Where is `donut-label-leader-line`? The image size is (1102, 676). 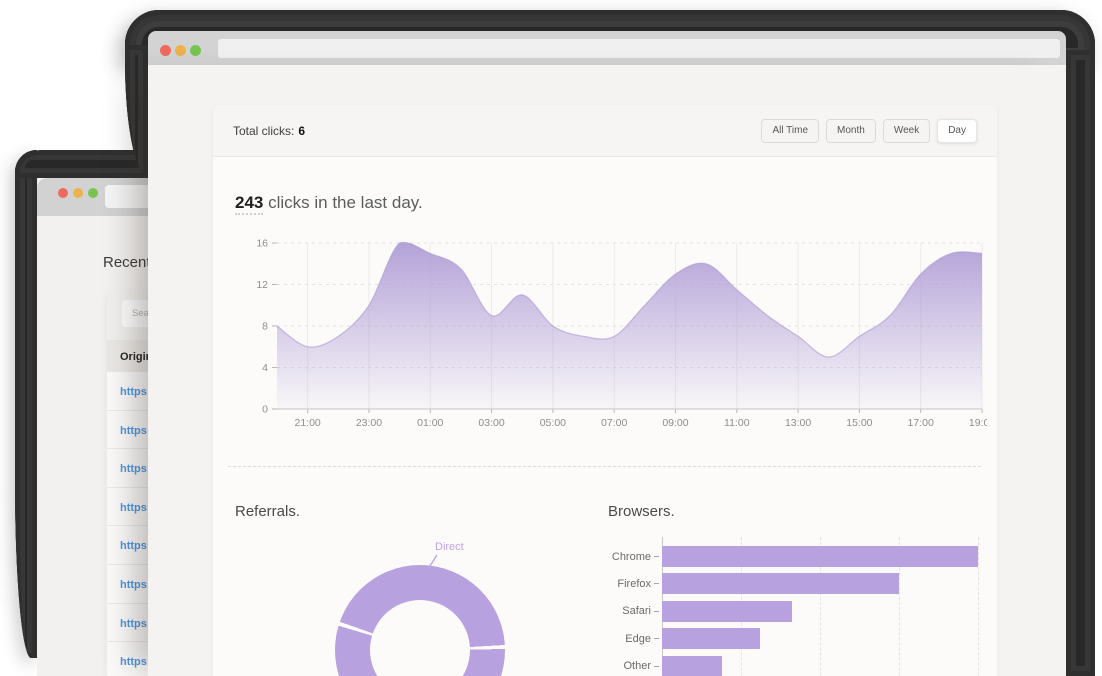
donut-label-leader-line is located at coordinates (432, 562).